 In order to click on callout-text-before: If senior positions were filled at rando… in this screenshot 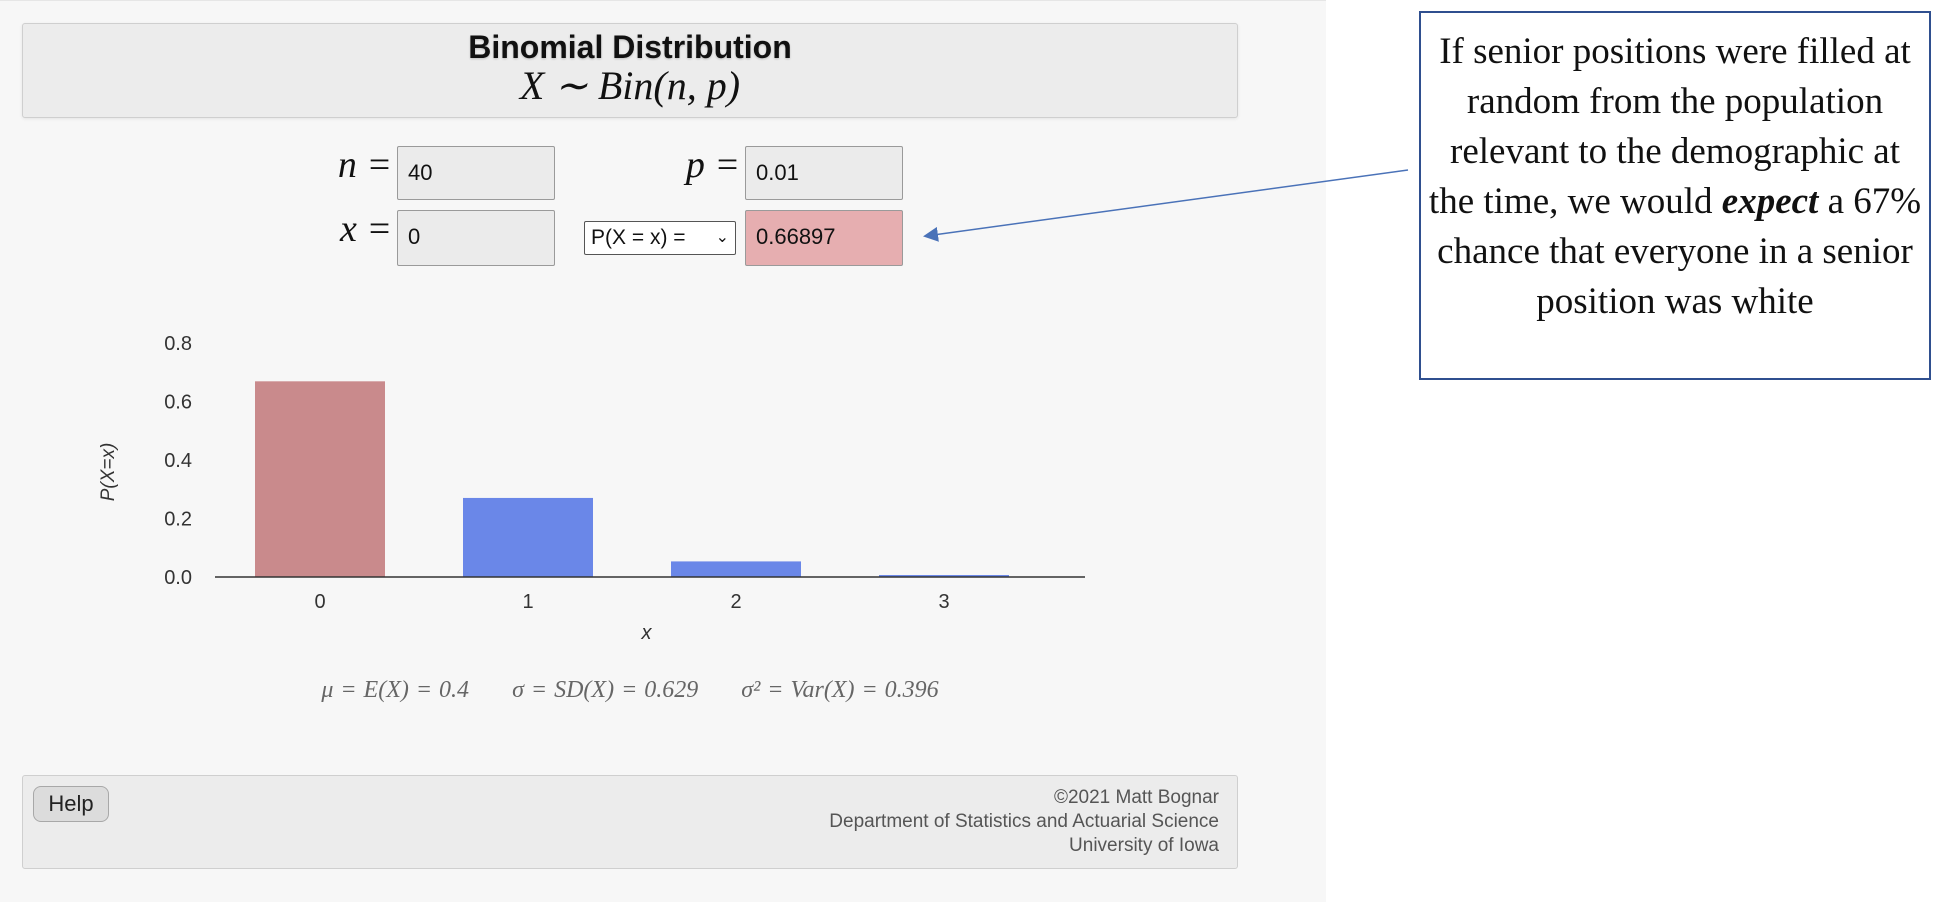, I will do `click(1669, 126)`.